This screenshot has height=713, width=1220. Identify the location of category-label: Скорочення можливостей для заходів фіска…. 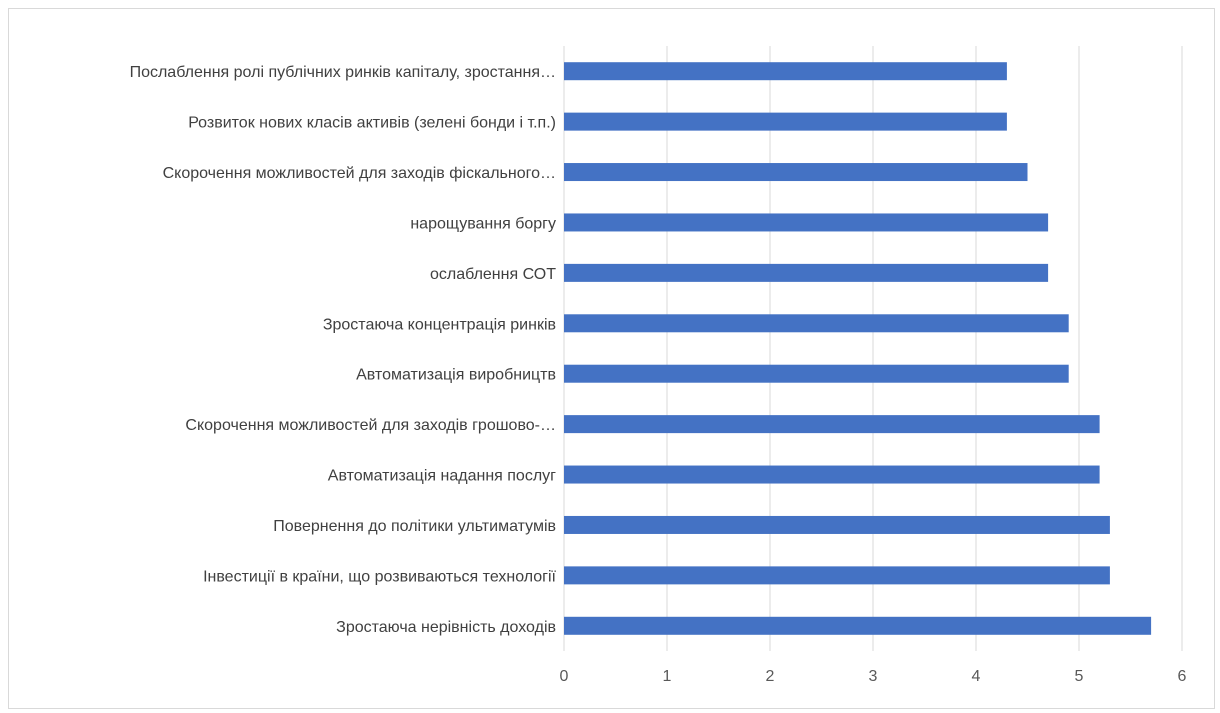
(359, 173).